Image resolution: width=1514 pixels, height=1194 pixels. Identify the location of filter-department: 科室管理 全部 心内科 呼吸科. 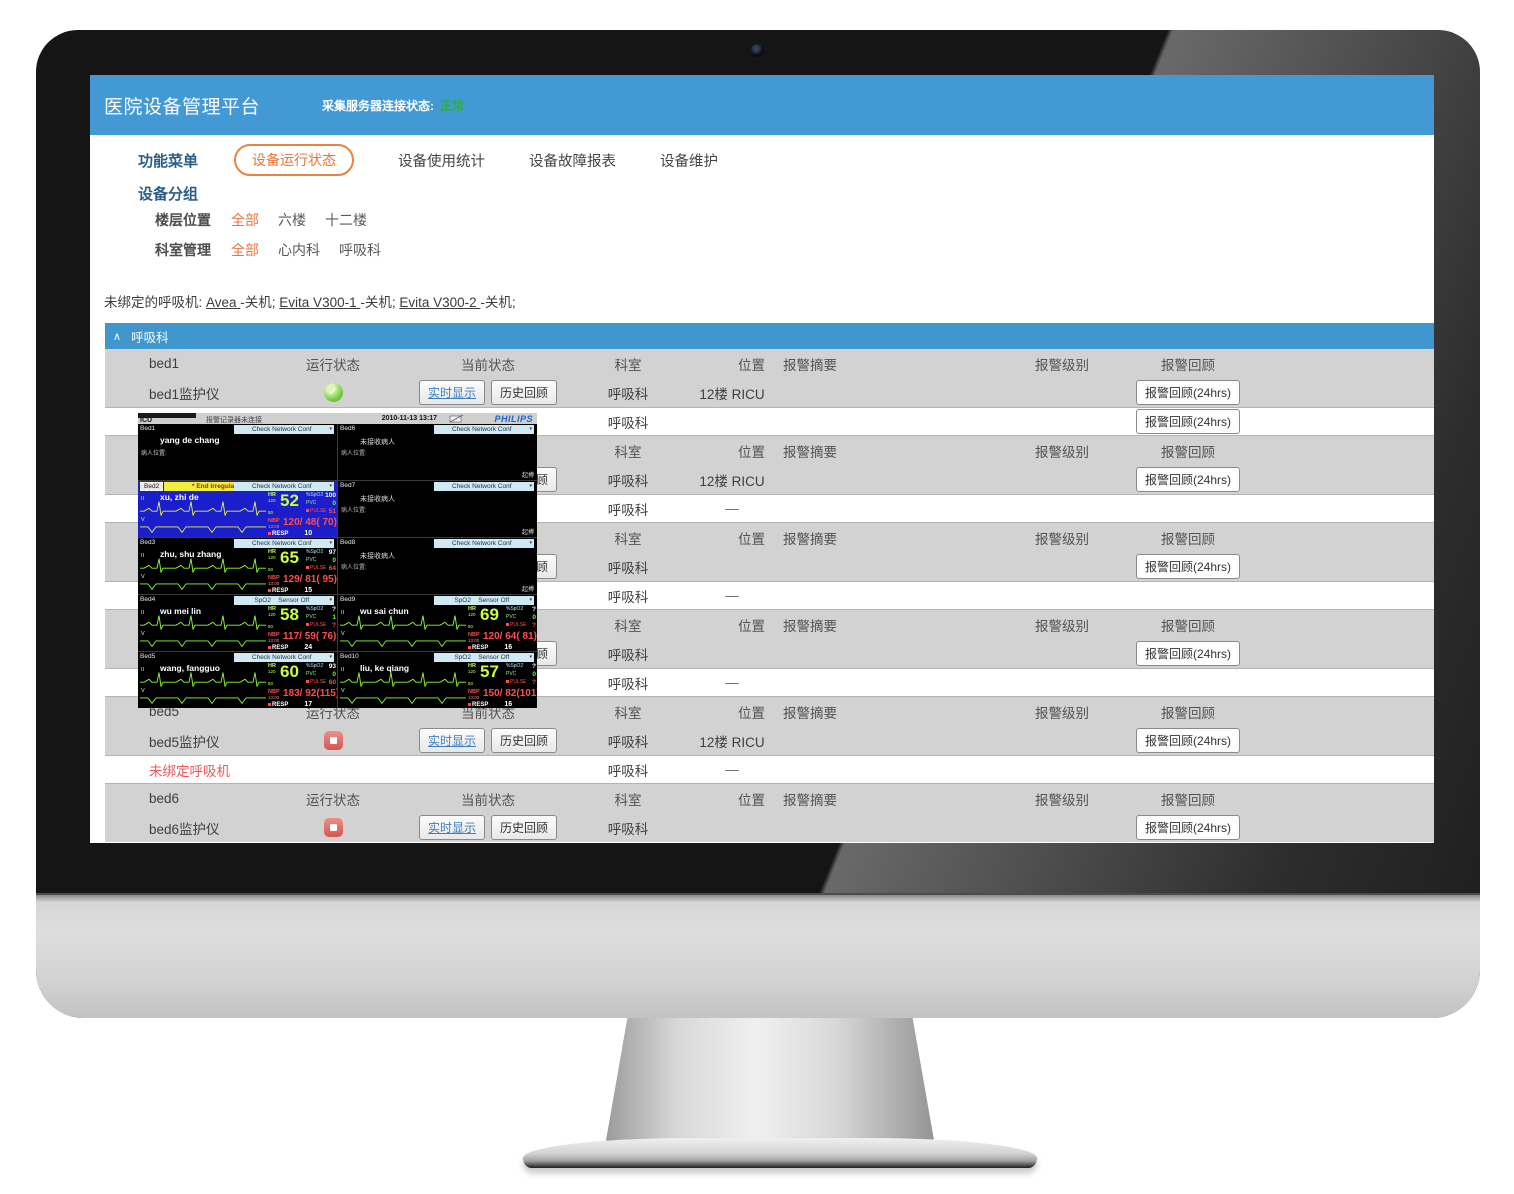
(277, 250).